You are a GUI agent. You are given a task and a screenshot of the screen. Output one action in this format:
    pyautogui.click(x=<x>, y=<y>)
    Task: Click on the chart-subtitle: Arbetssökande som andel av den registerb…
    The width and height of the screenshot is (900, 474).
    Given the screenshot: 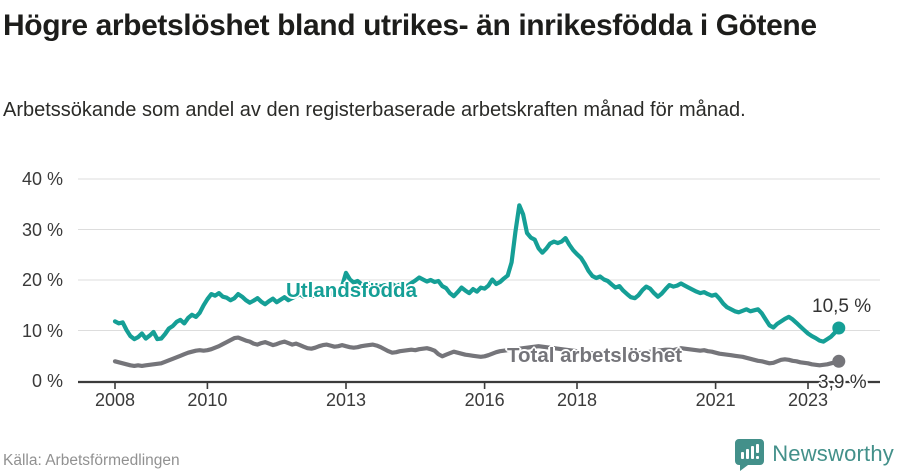 What is the action you would take?
    pyautogui.click(x=374, y=110)
    